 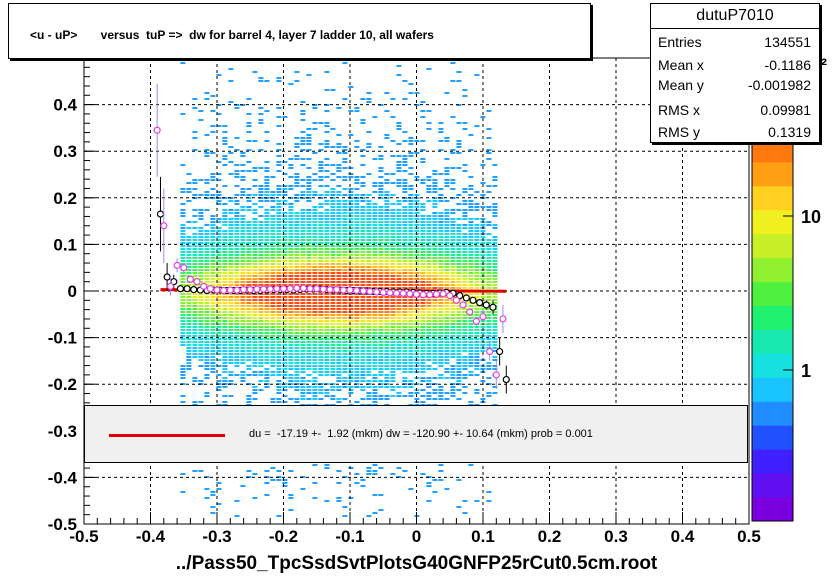 What do you see at coordinates (483, 536) in the screenshot?
I see `x-tick-label: 0.1` at bounding box center [483, 536].